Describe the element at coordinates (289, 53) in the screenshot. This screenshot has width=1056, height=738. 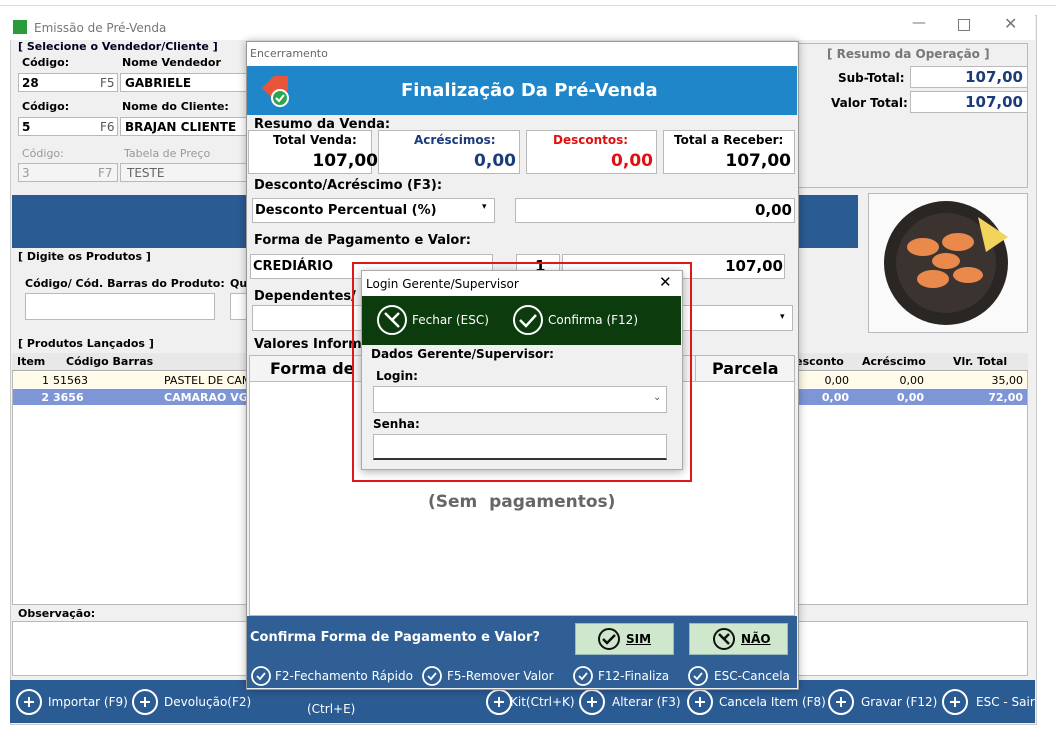
I see `modal-title: Encerramento` at that location.